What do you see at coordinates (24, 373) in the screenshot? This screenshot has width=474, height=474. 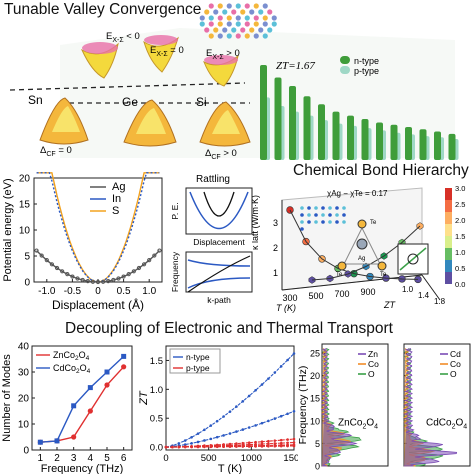 I see `y-tick-label: 30` at bounding box center [24, 373].